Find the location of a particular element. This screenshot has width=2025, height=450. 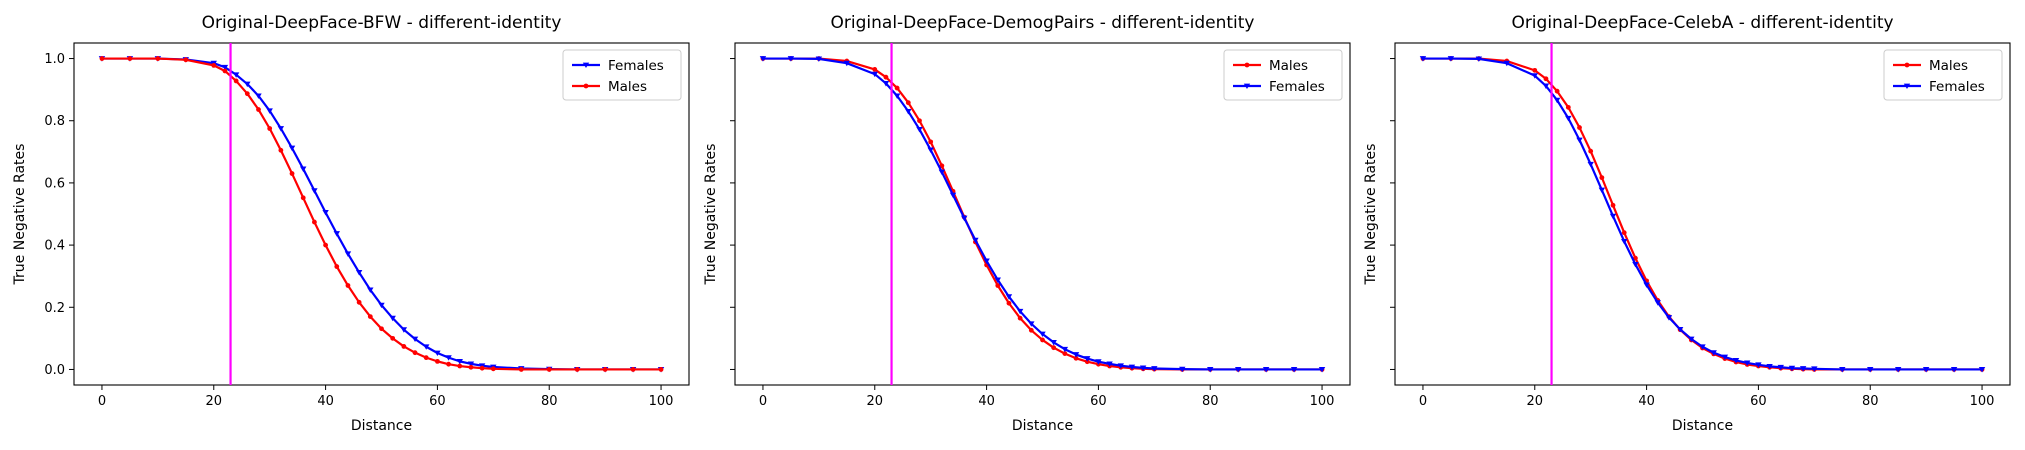

x-tick-label: 40 is located at coordinates (325, 401).